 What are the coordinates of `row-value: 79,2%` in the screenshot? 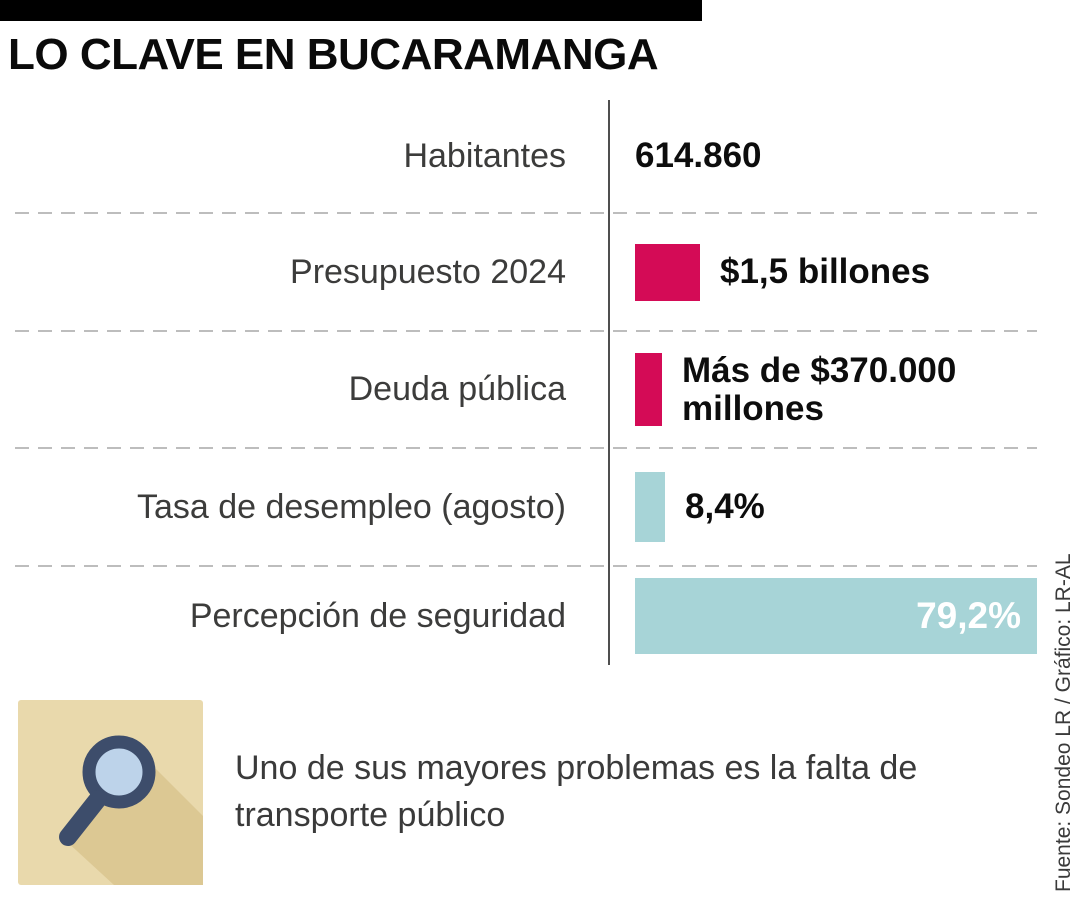 It's located at (968, 615).